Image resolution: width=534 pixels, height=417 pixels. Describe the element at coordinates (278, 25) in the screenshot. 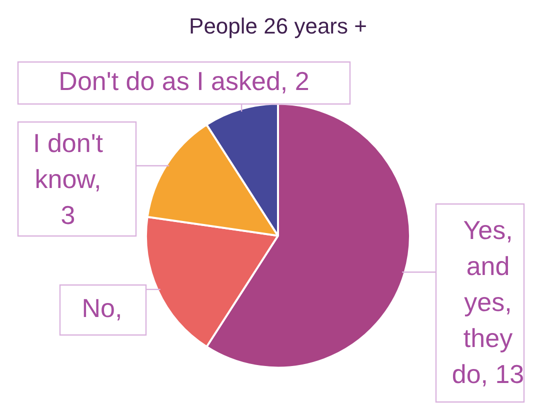

I see `chart-title: People 26 years +` at that location.